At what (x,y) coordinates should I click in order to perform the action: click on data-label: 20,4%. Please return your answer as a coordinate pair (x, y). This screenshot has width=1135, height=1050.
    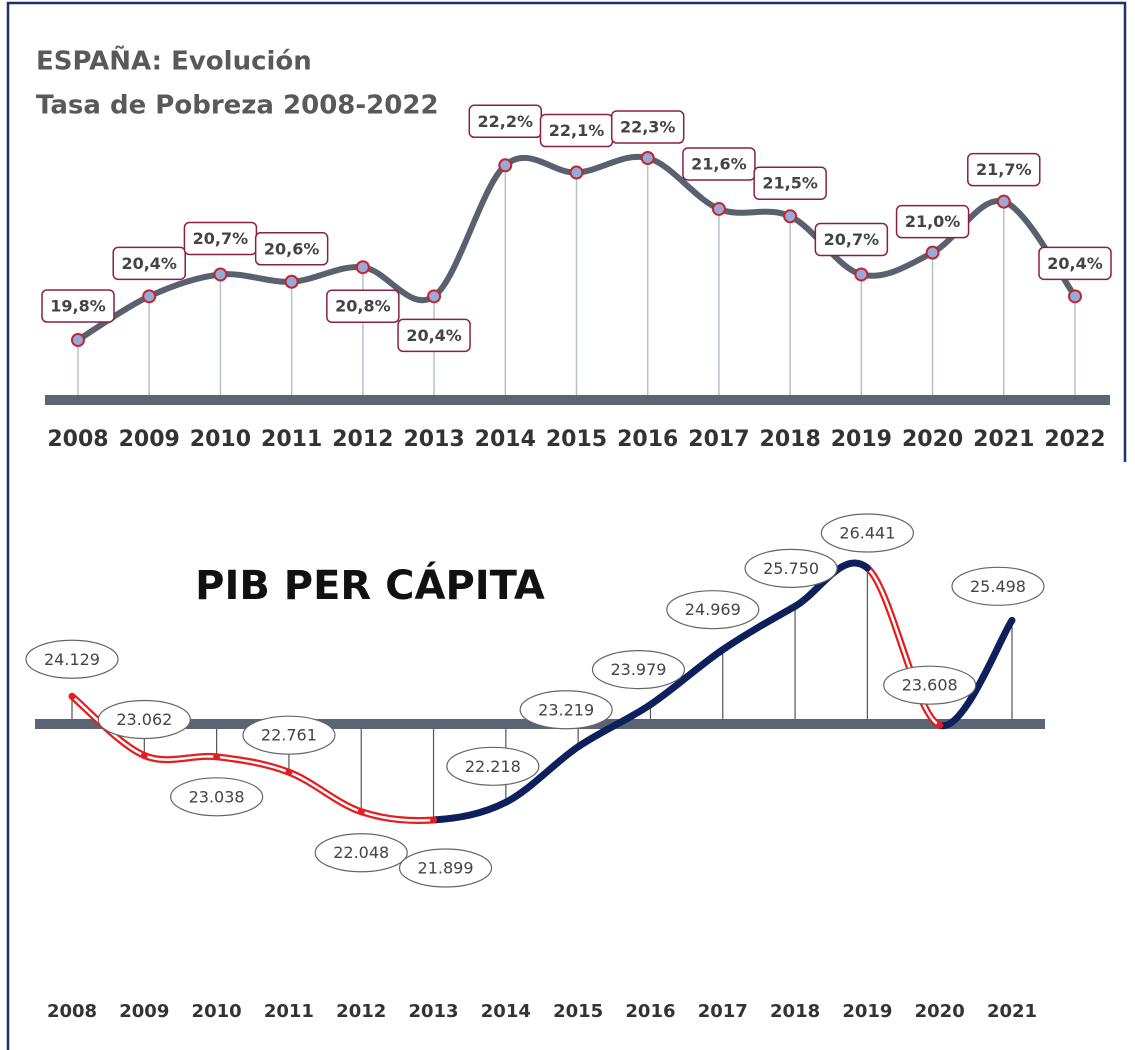
    Looking at the image, I should click on (434, 335).